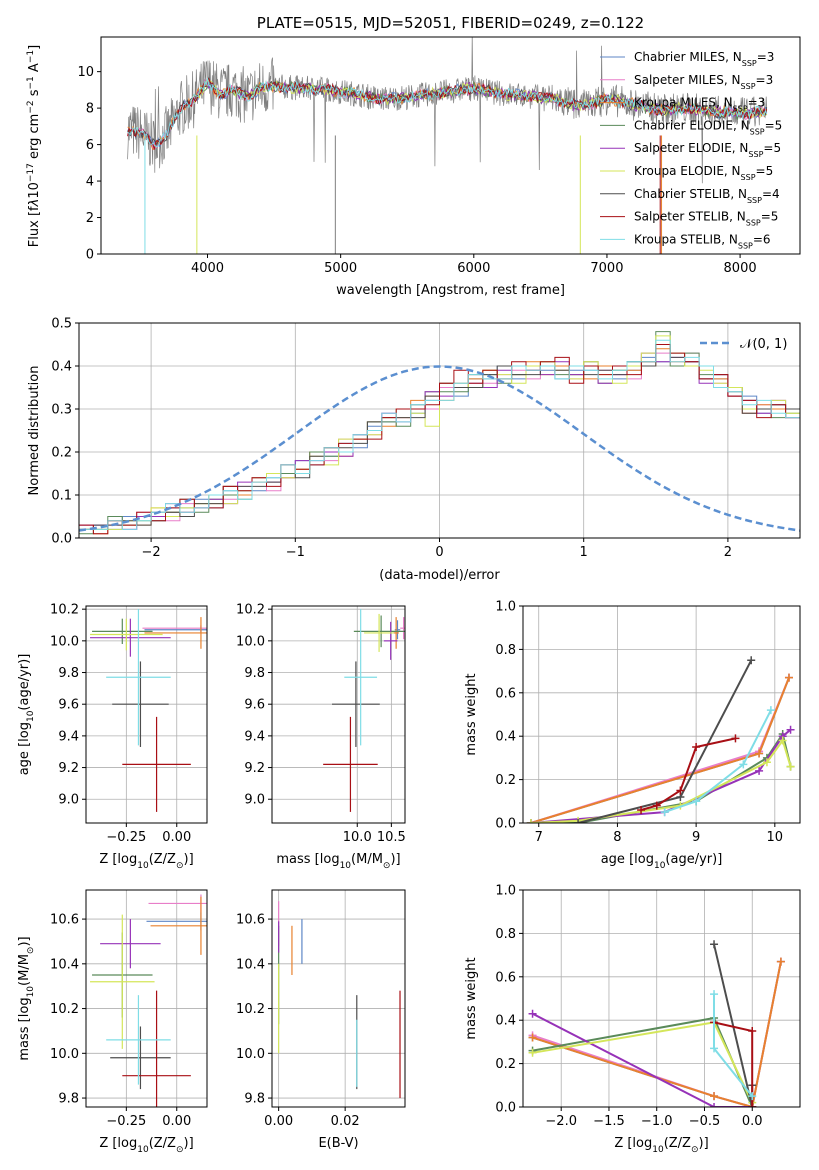  I want to click on mass-vs-z-frame, so click(146, 998).